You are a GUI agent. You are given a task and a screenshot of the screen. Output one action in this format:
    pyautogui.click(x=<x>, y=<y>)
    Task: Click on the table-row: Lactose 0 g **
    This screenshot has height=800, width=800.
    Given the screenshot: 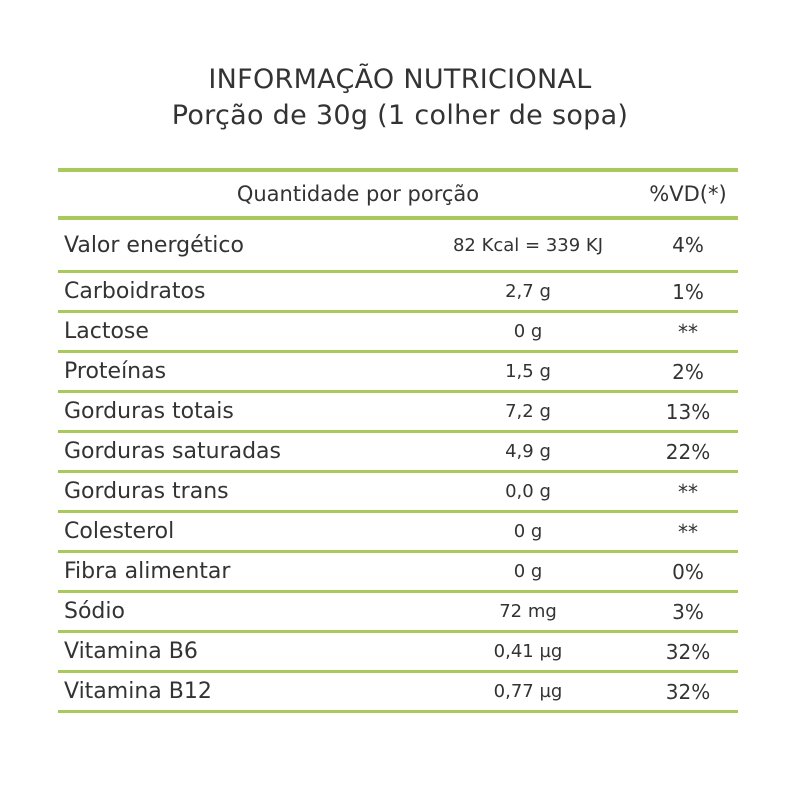 What is the action you would take?
    pyautogui.click(x=398, y=331)
    